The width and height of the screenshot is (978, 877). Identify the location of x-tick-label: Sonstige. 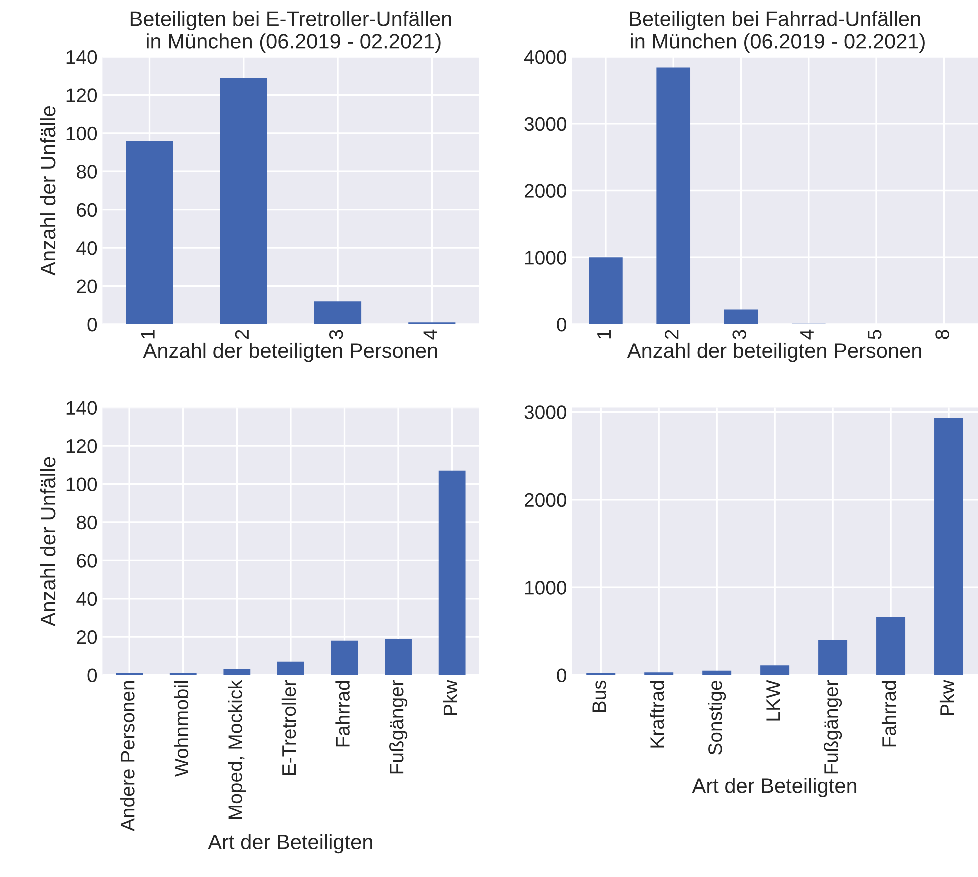
(717, 718).